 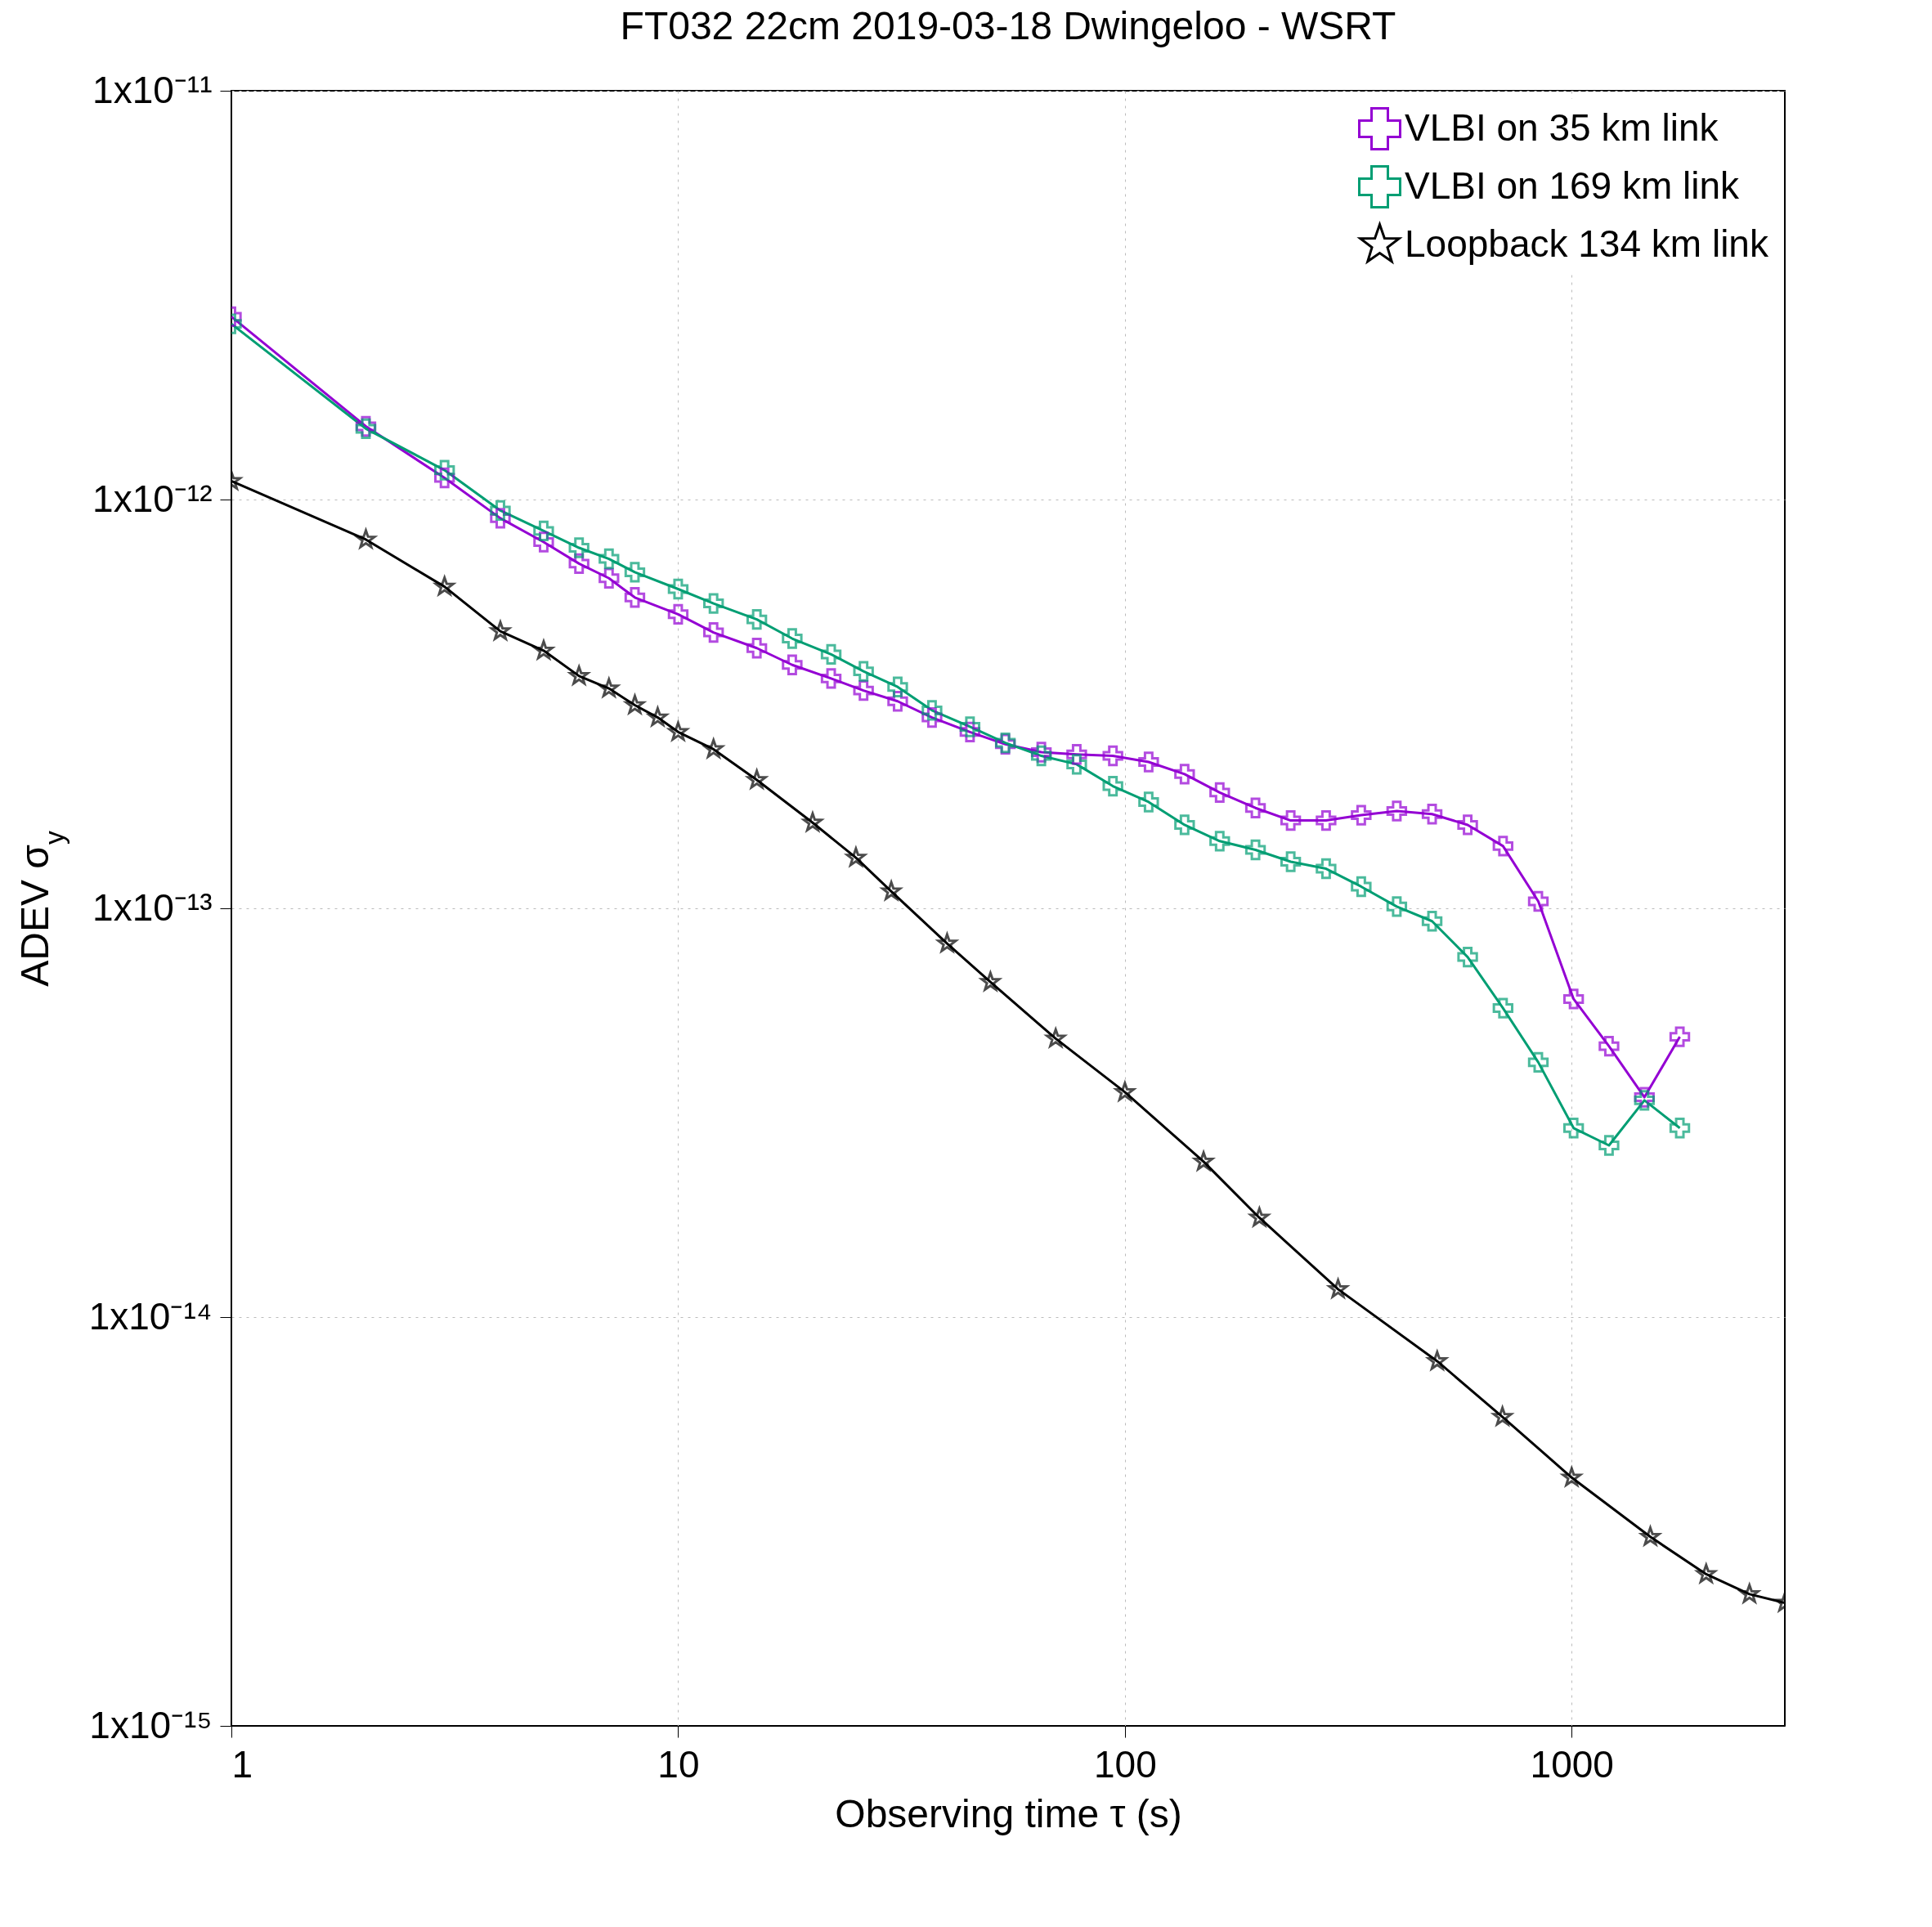 What do you see at coordinates (1562, 127) in the screenshot?
I see `legend-label: VLBI on 35 km link` at bounding box center [1562, 127].